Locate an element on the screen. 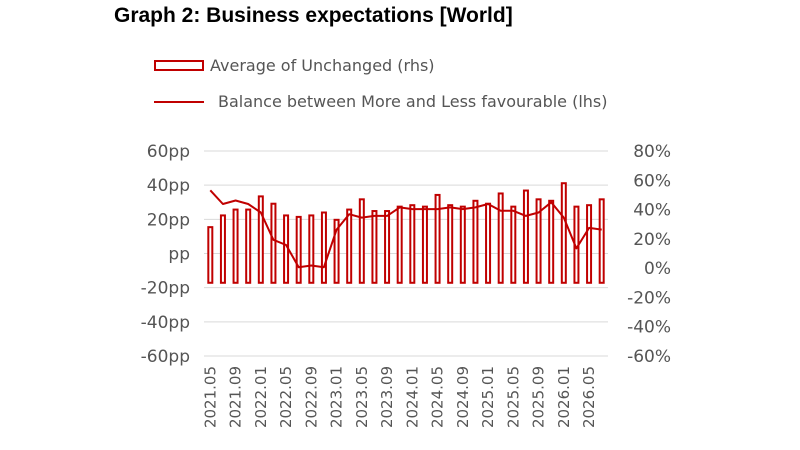 The height and width of the screenshot is (450, 800). legend-item-unchanged: Average of Unchanged (rhs) is located at coordinates (294, 65).